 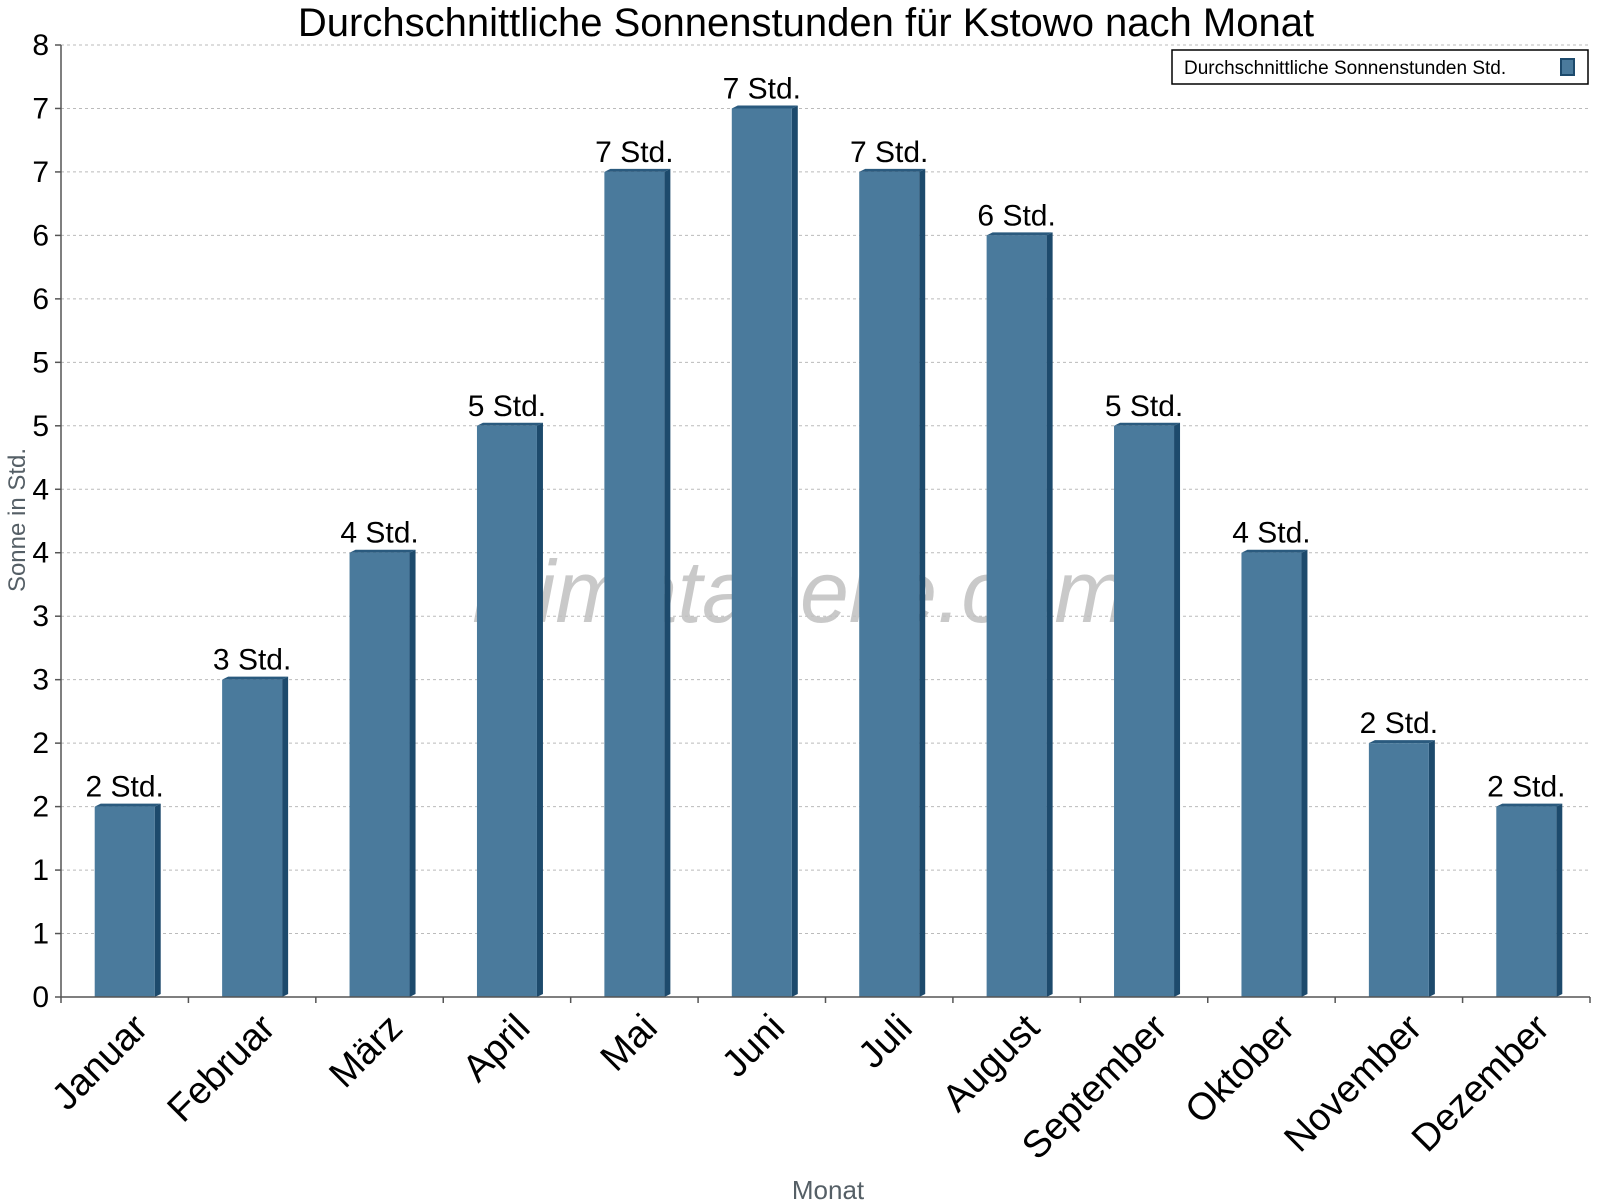 I want to click on x-axis-title: Monat, so click(x=828, y=1187).